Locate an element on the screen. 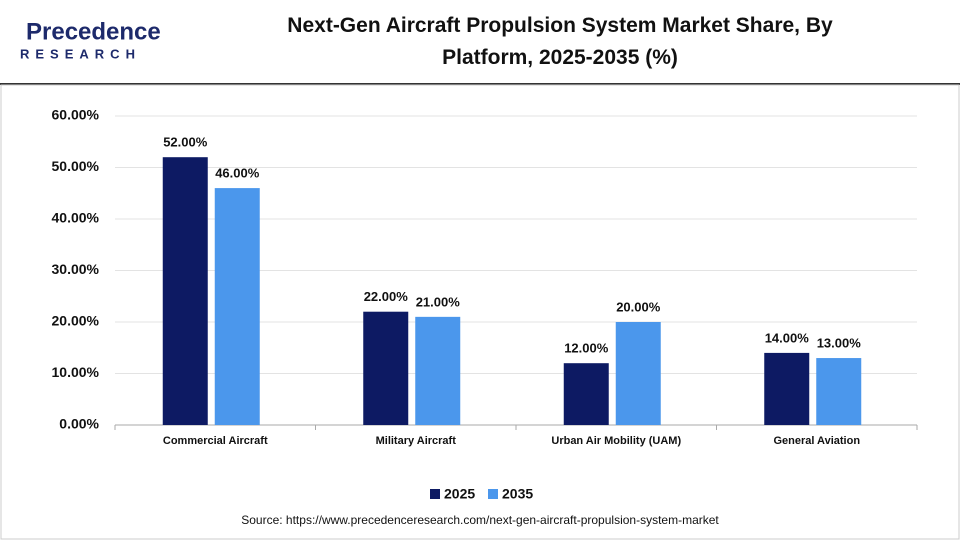 The width and height of the screenshot is (960, 540). value-label: 46.00% is located at coordinates (237, 173).